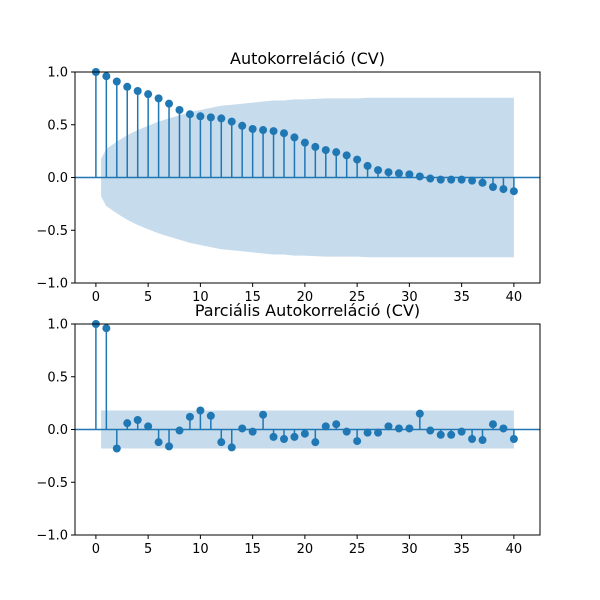  I want to click on acf-y-tick-label: −1.0, so click(52, 284).